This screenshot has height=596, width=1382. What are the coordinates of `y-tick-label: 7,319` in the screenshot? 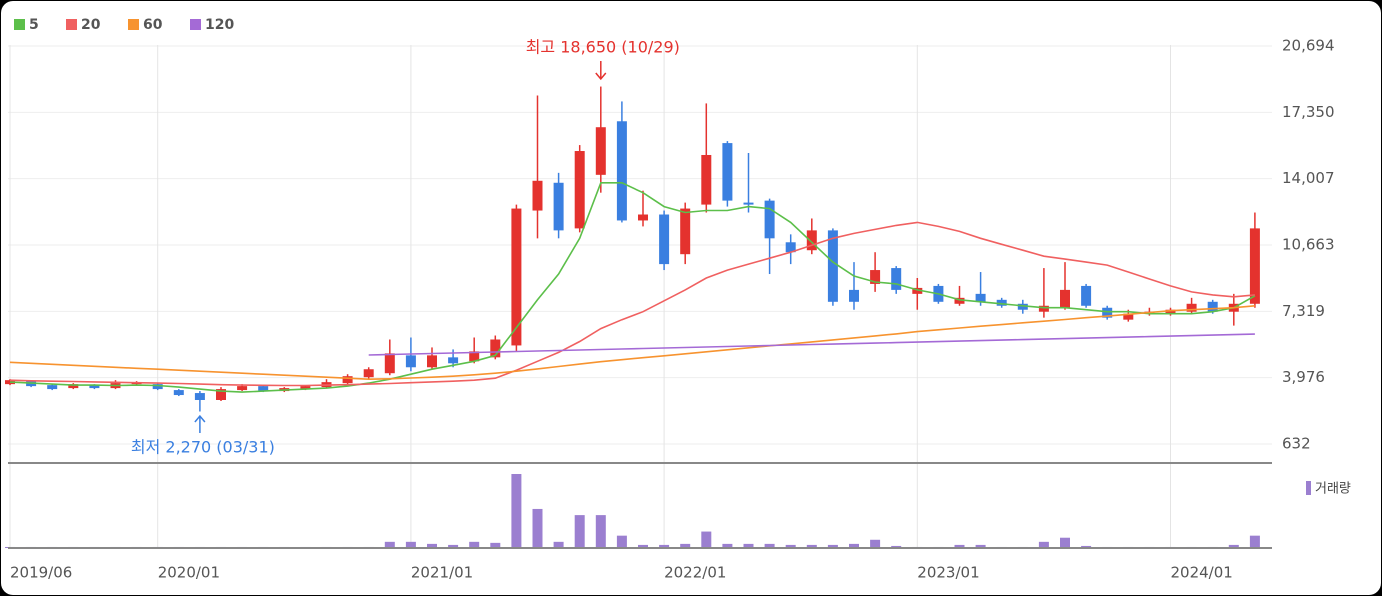 It's located at (1303, 311).